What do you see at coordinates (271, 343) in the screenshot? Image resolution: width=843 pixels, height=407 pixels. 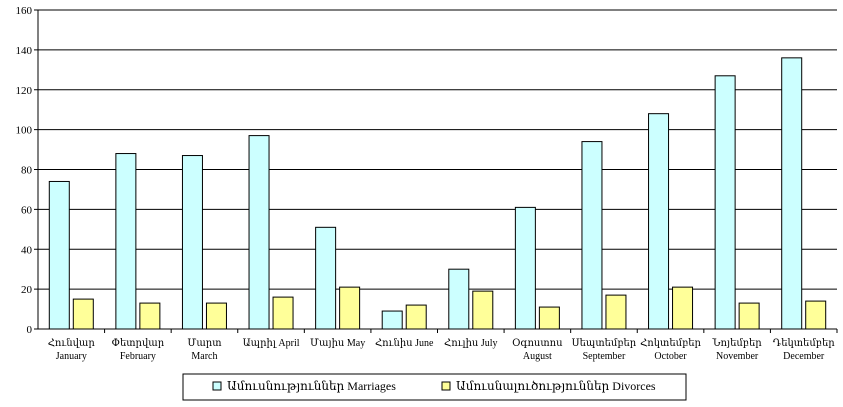 I see `x-tick-label: Ապրիլ April` at bounding box center [271, 343].